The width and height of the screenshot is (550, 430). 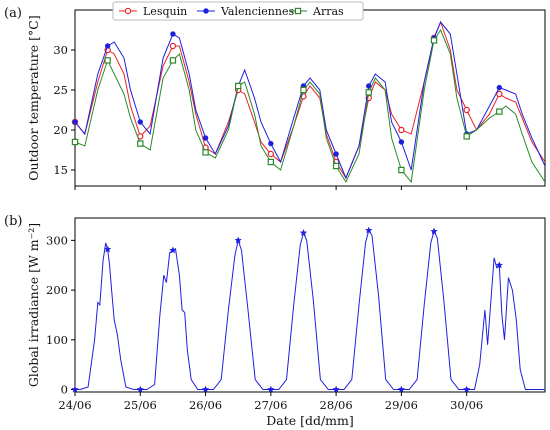 What do you see at coordinates (74, 405) in the screenshot?
I see `x-tick-label: 24/06` at bounding box center [74, 405].